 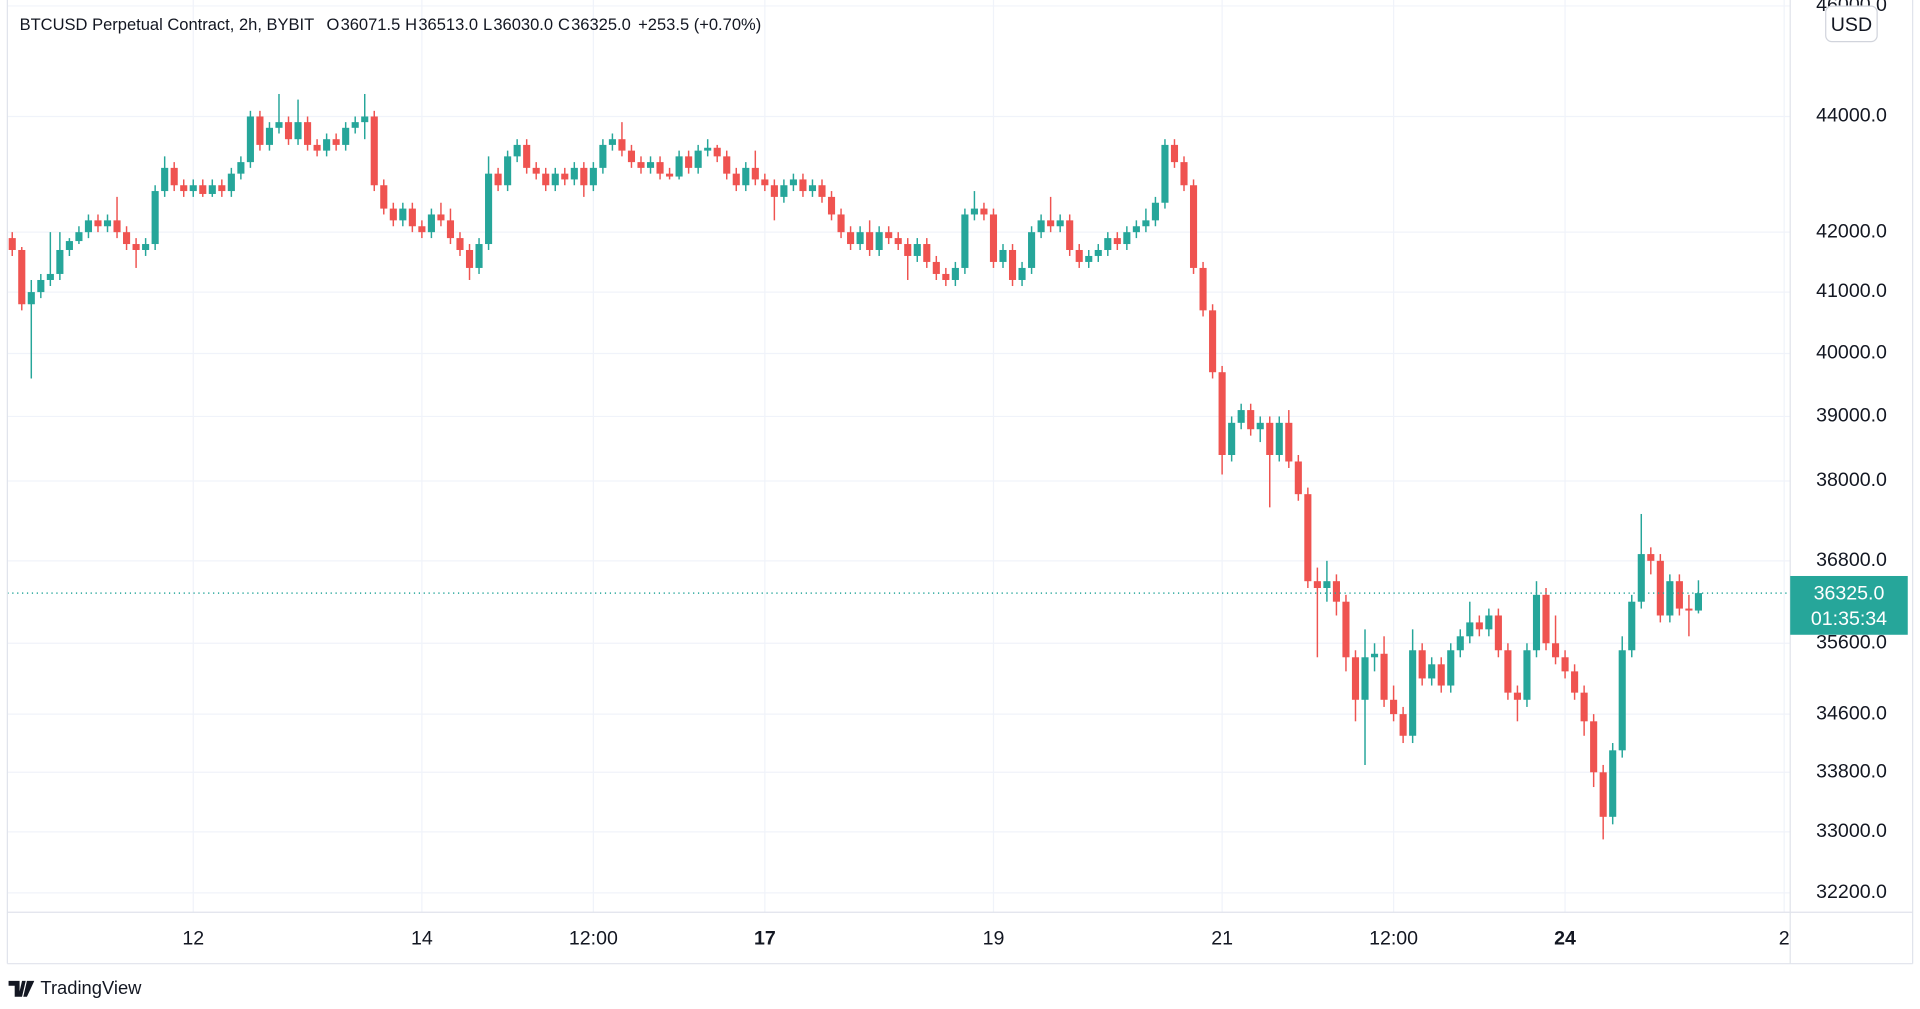 I want to click on x-tick-label: 12:00, so click(x=593, y=938).